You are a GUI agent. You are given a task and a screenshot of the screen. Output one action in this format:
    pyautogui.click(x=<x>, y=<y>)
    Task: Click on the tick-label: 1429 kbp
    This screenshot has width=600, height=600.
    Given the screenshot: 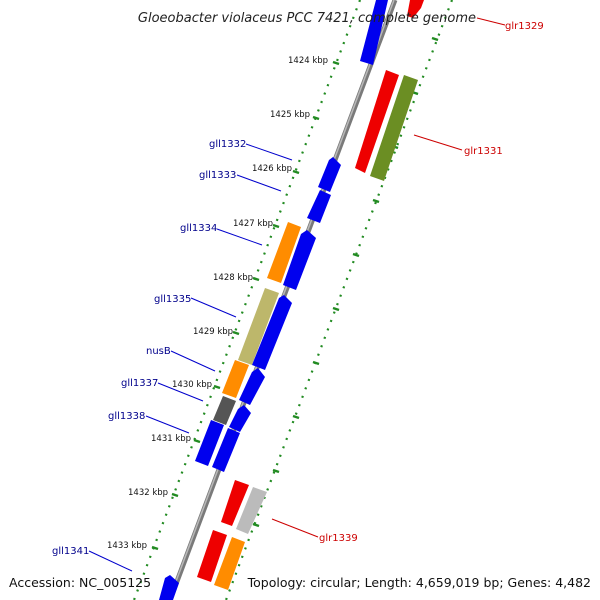 What is the action you would take?
    pyautogui.click(x=213, y=332)
    